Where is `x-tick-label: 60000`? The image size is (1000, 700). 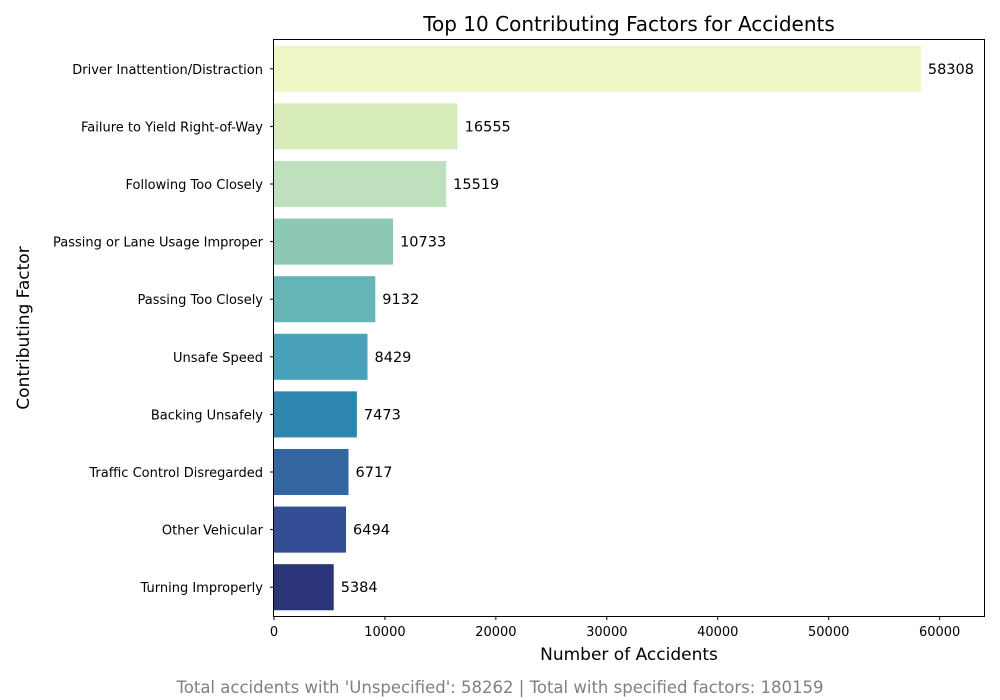
x-tick-label: 60000 is located at coordinates (939, 632).